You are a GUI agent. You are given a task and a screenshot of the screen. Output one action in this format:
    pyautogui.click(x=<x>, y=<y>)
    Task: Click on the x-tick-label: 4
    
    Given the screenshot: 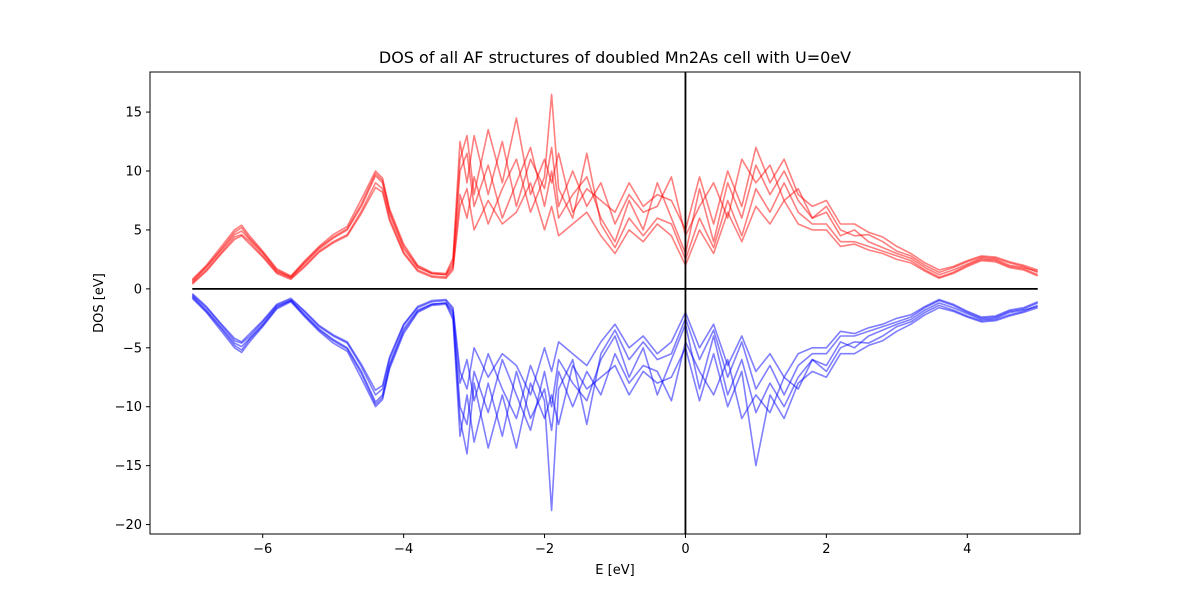 What is the action you would take?
    pyautogui.click(x=967, y=549)
    